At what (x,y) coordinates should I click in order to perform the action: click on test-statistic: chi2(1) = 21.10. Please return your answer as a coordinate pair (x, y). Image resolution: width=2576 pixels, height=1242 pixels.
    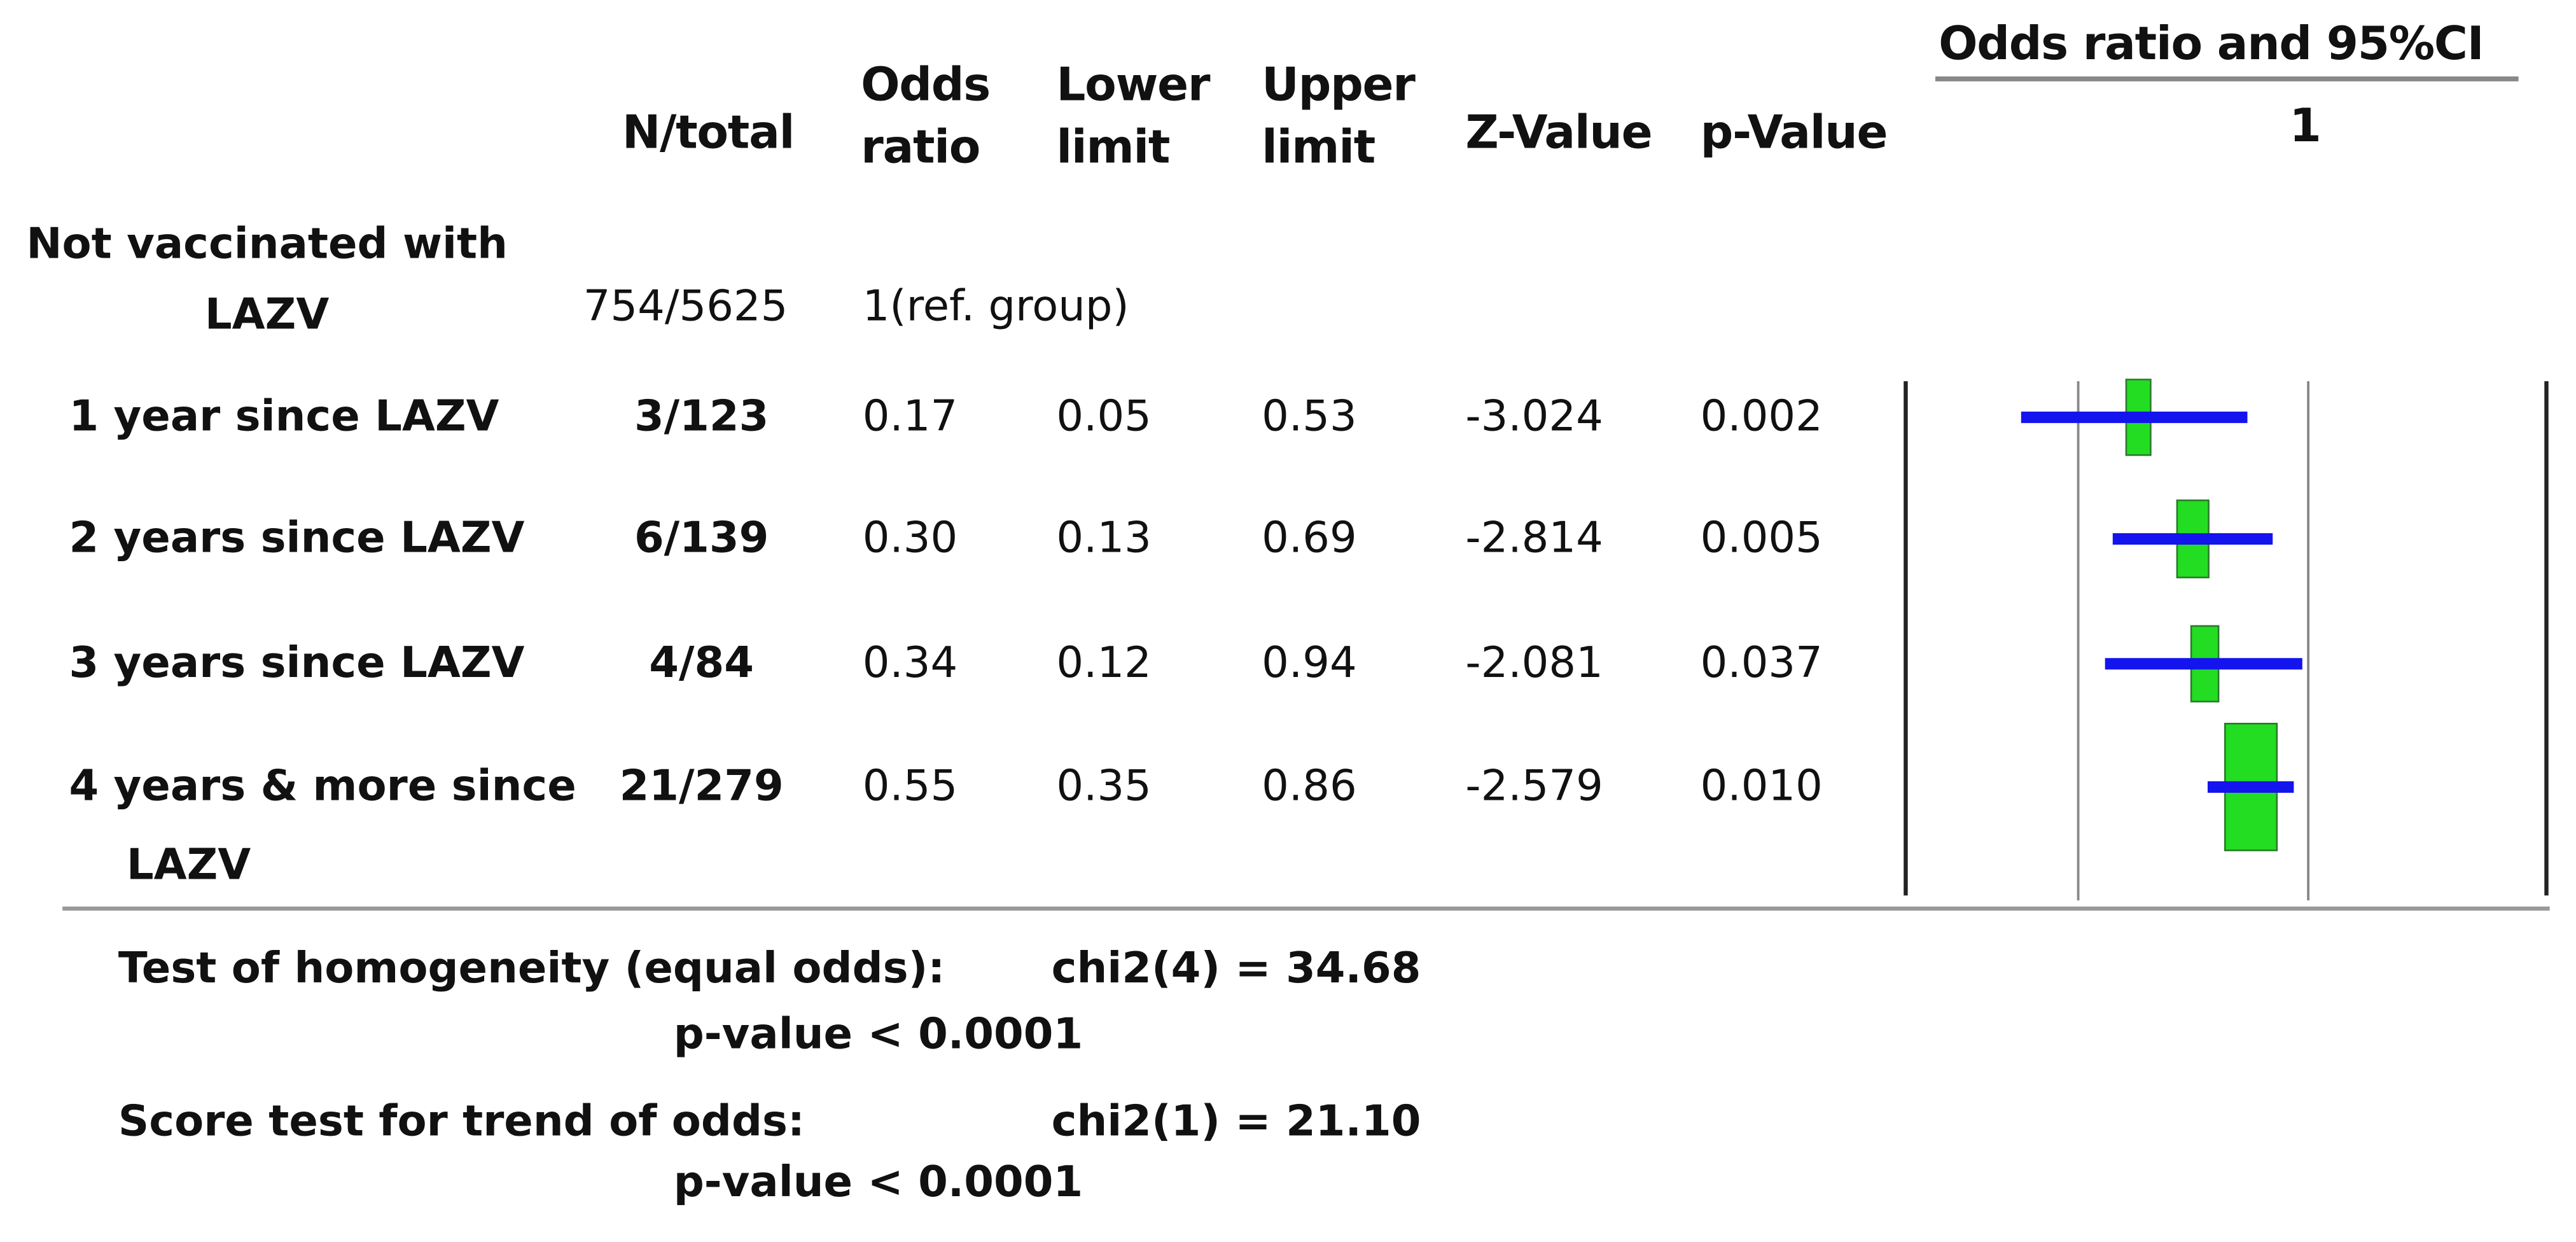
    Looking at the image, I should click on (1236, 1122).